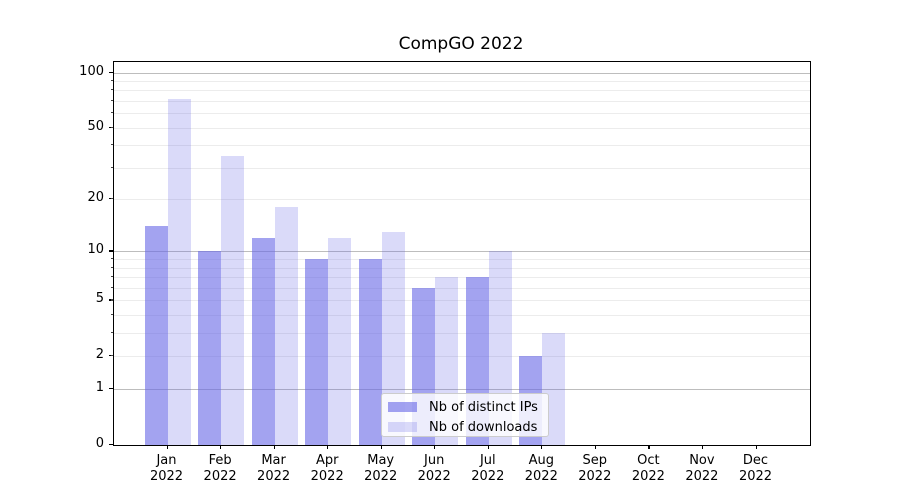  Describe the element at coordinates (220, 468) in the screenshot. I see `x-tick-label-feb: Feb 2022` at that location.